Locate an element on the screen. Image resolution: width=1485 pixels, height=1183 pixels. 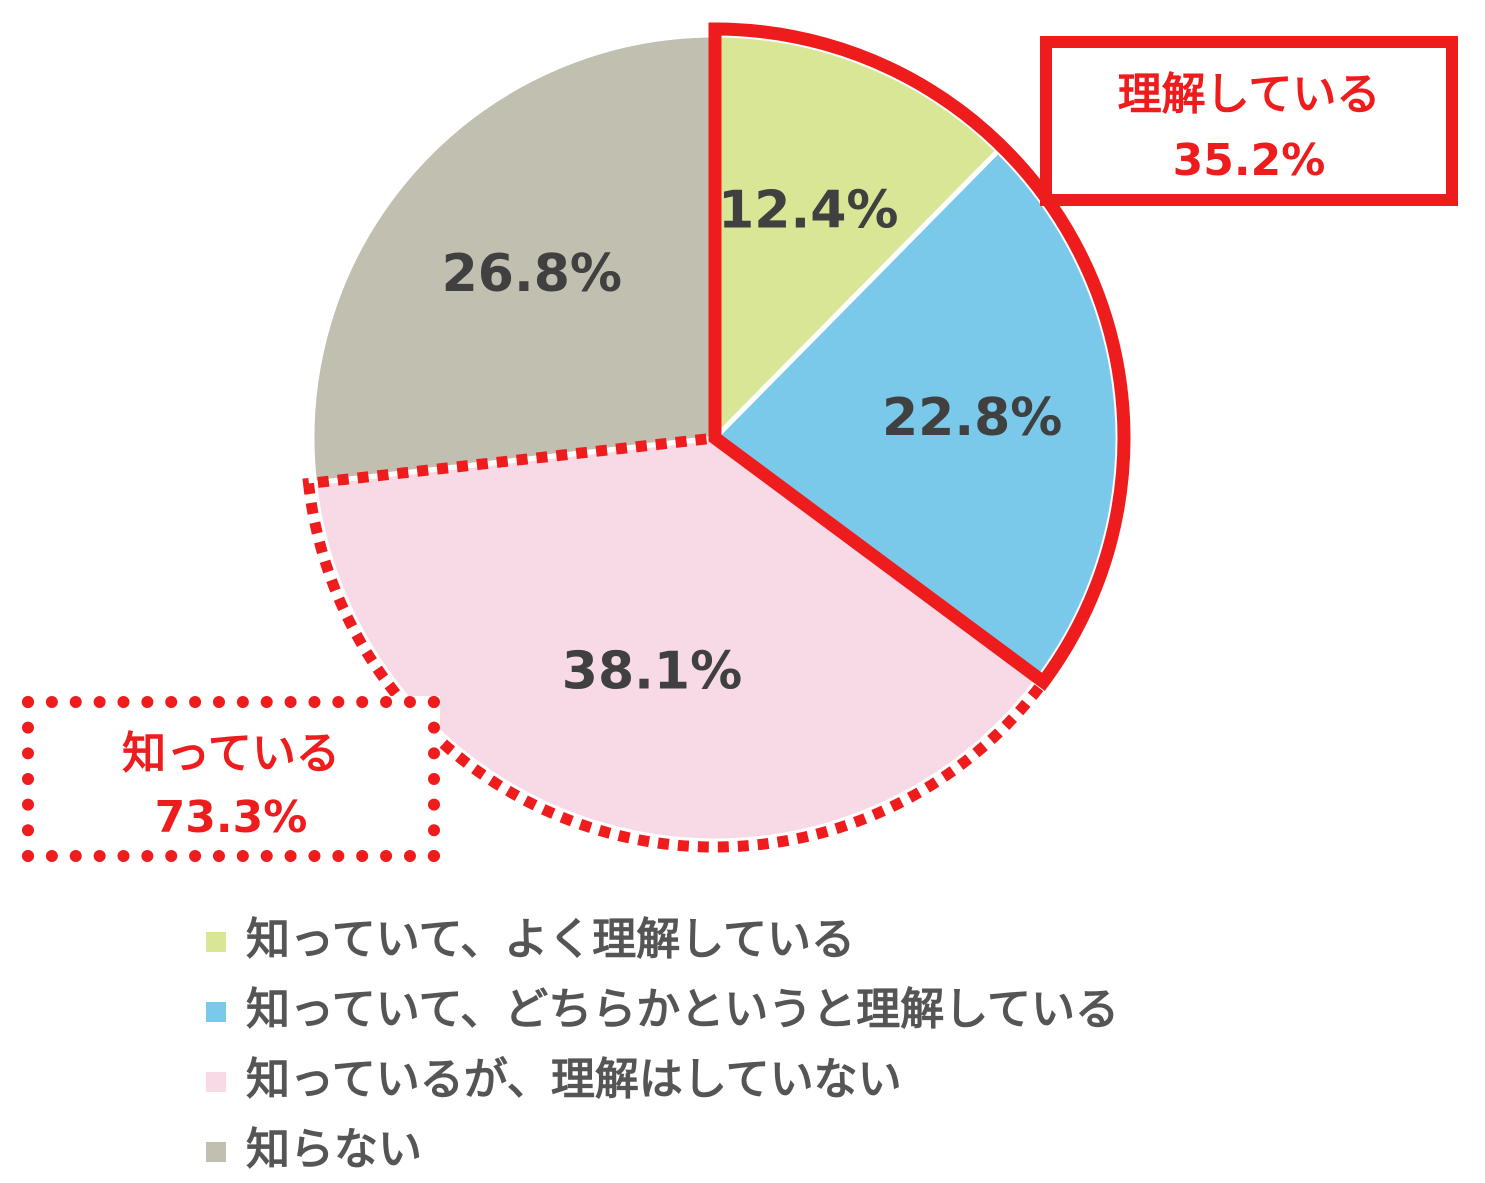
callout-understand-value: 35.2% is located at coordinates (1249, 160).